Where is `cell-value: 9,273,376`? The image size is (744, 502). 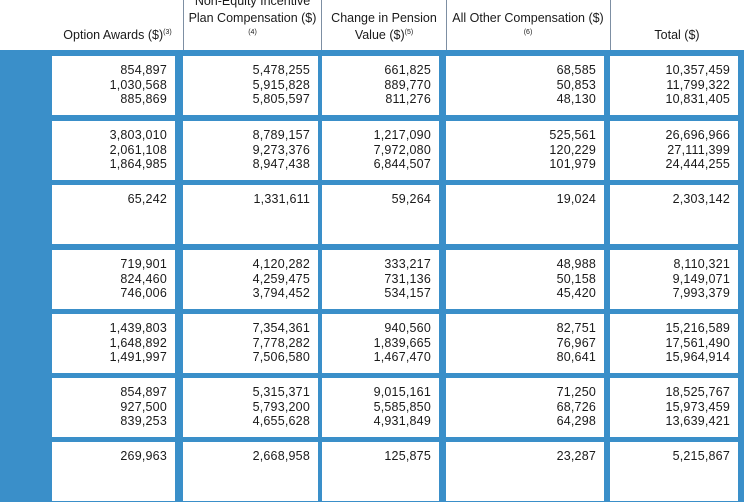
cell-value: 9,273,376 is located at coordinates (281, 149).